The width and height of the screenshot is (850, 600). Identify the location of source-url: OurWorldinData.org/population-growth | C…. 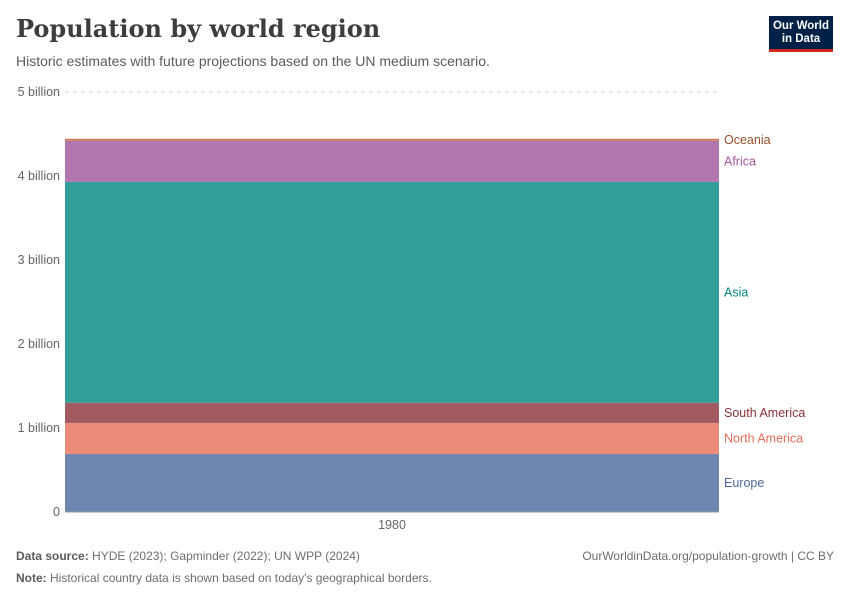
(708, 556).